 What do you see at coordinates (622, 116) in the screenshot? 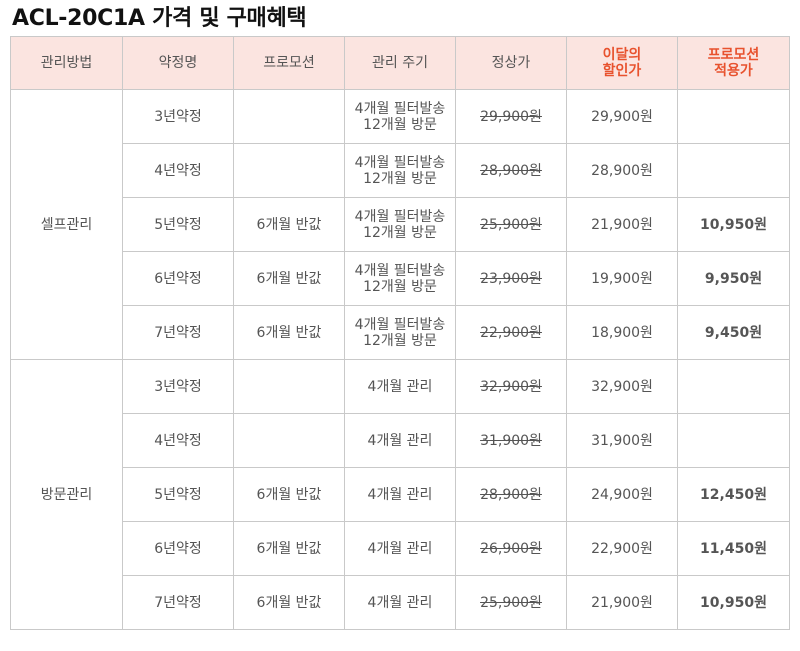
I see `discount-price-cell: 29,900원` at bounding box center [622, 116].